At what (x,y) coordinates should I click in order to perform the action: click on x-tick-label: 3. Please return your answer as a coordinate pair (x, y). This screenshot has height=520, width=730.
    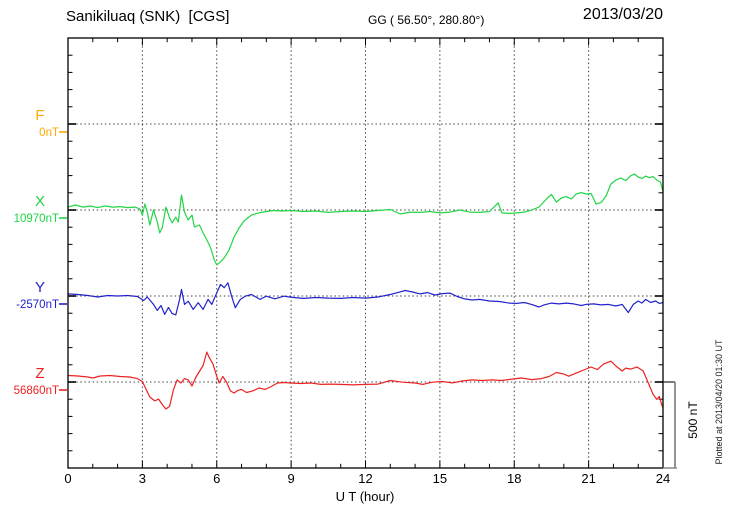
    Looking at the image, I should click on (142, 478).